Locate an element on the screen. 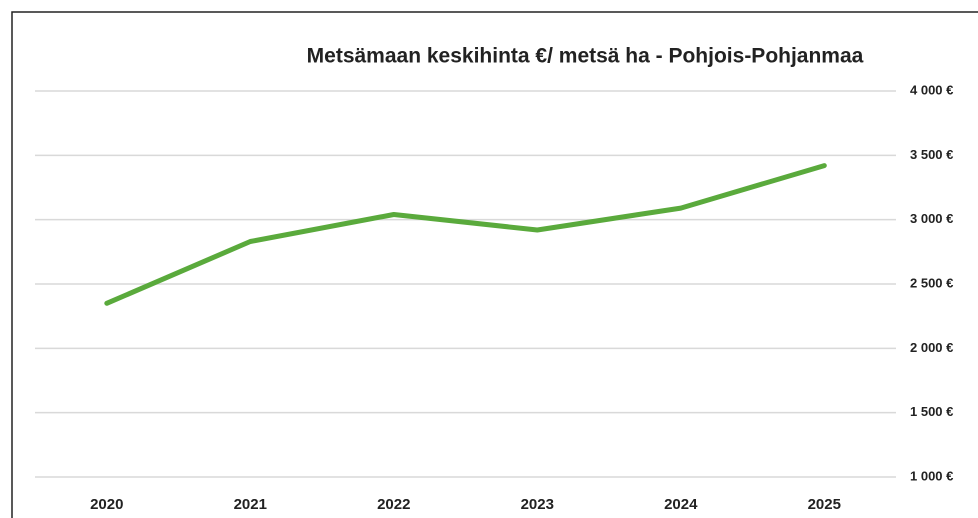 Image resolution: width=978 pixels, height=518 pixels. y-tick-label: 3 000 € is located at coordinates (931, 218).